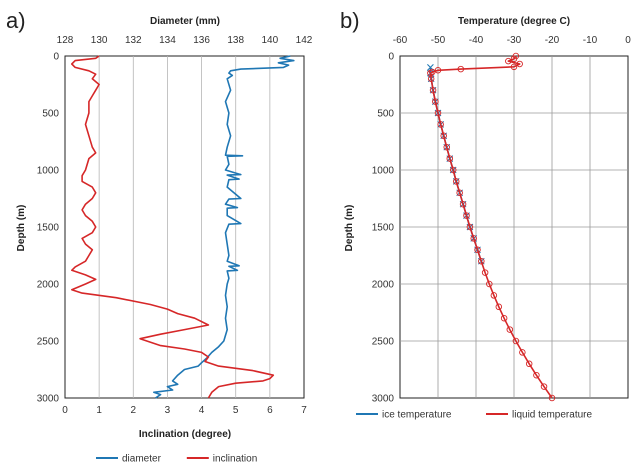 The height and width of the screenshot is (468, 637). Describe the element at coordinates (552, 40) in the screenshot. I see `top-tick-label: -20` at that location.